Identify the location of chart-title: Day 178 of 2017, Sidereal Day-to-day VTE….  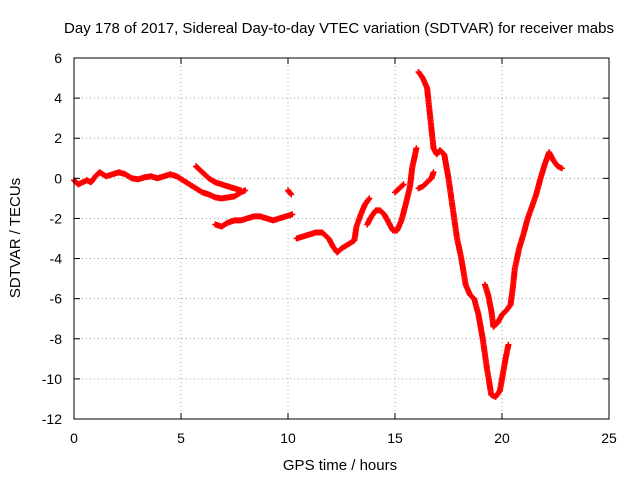
(339, 28).